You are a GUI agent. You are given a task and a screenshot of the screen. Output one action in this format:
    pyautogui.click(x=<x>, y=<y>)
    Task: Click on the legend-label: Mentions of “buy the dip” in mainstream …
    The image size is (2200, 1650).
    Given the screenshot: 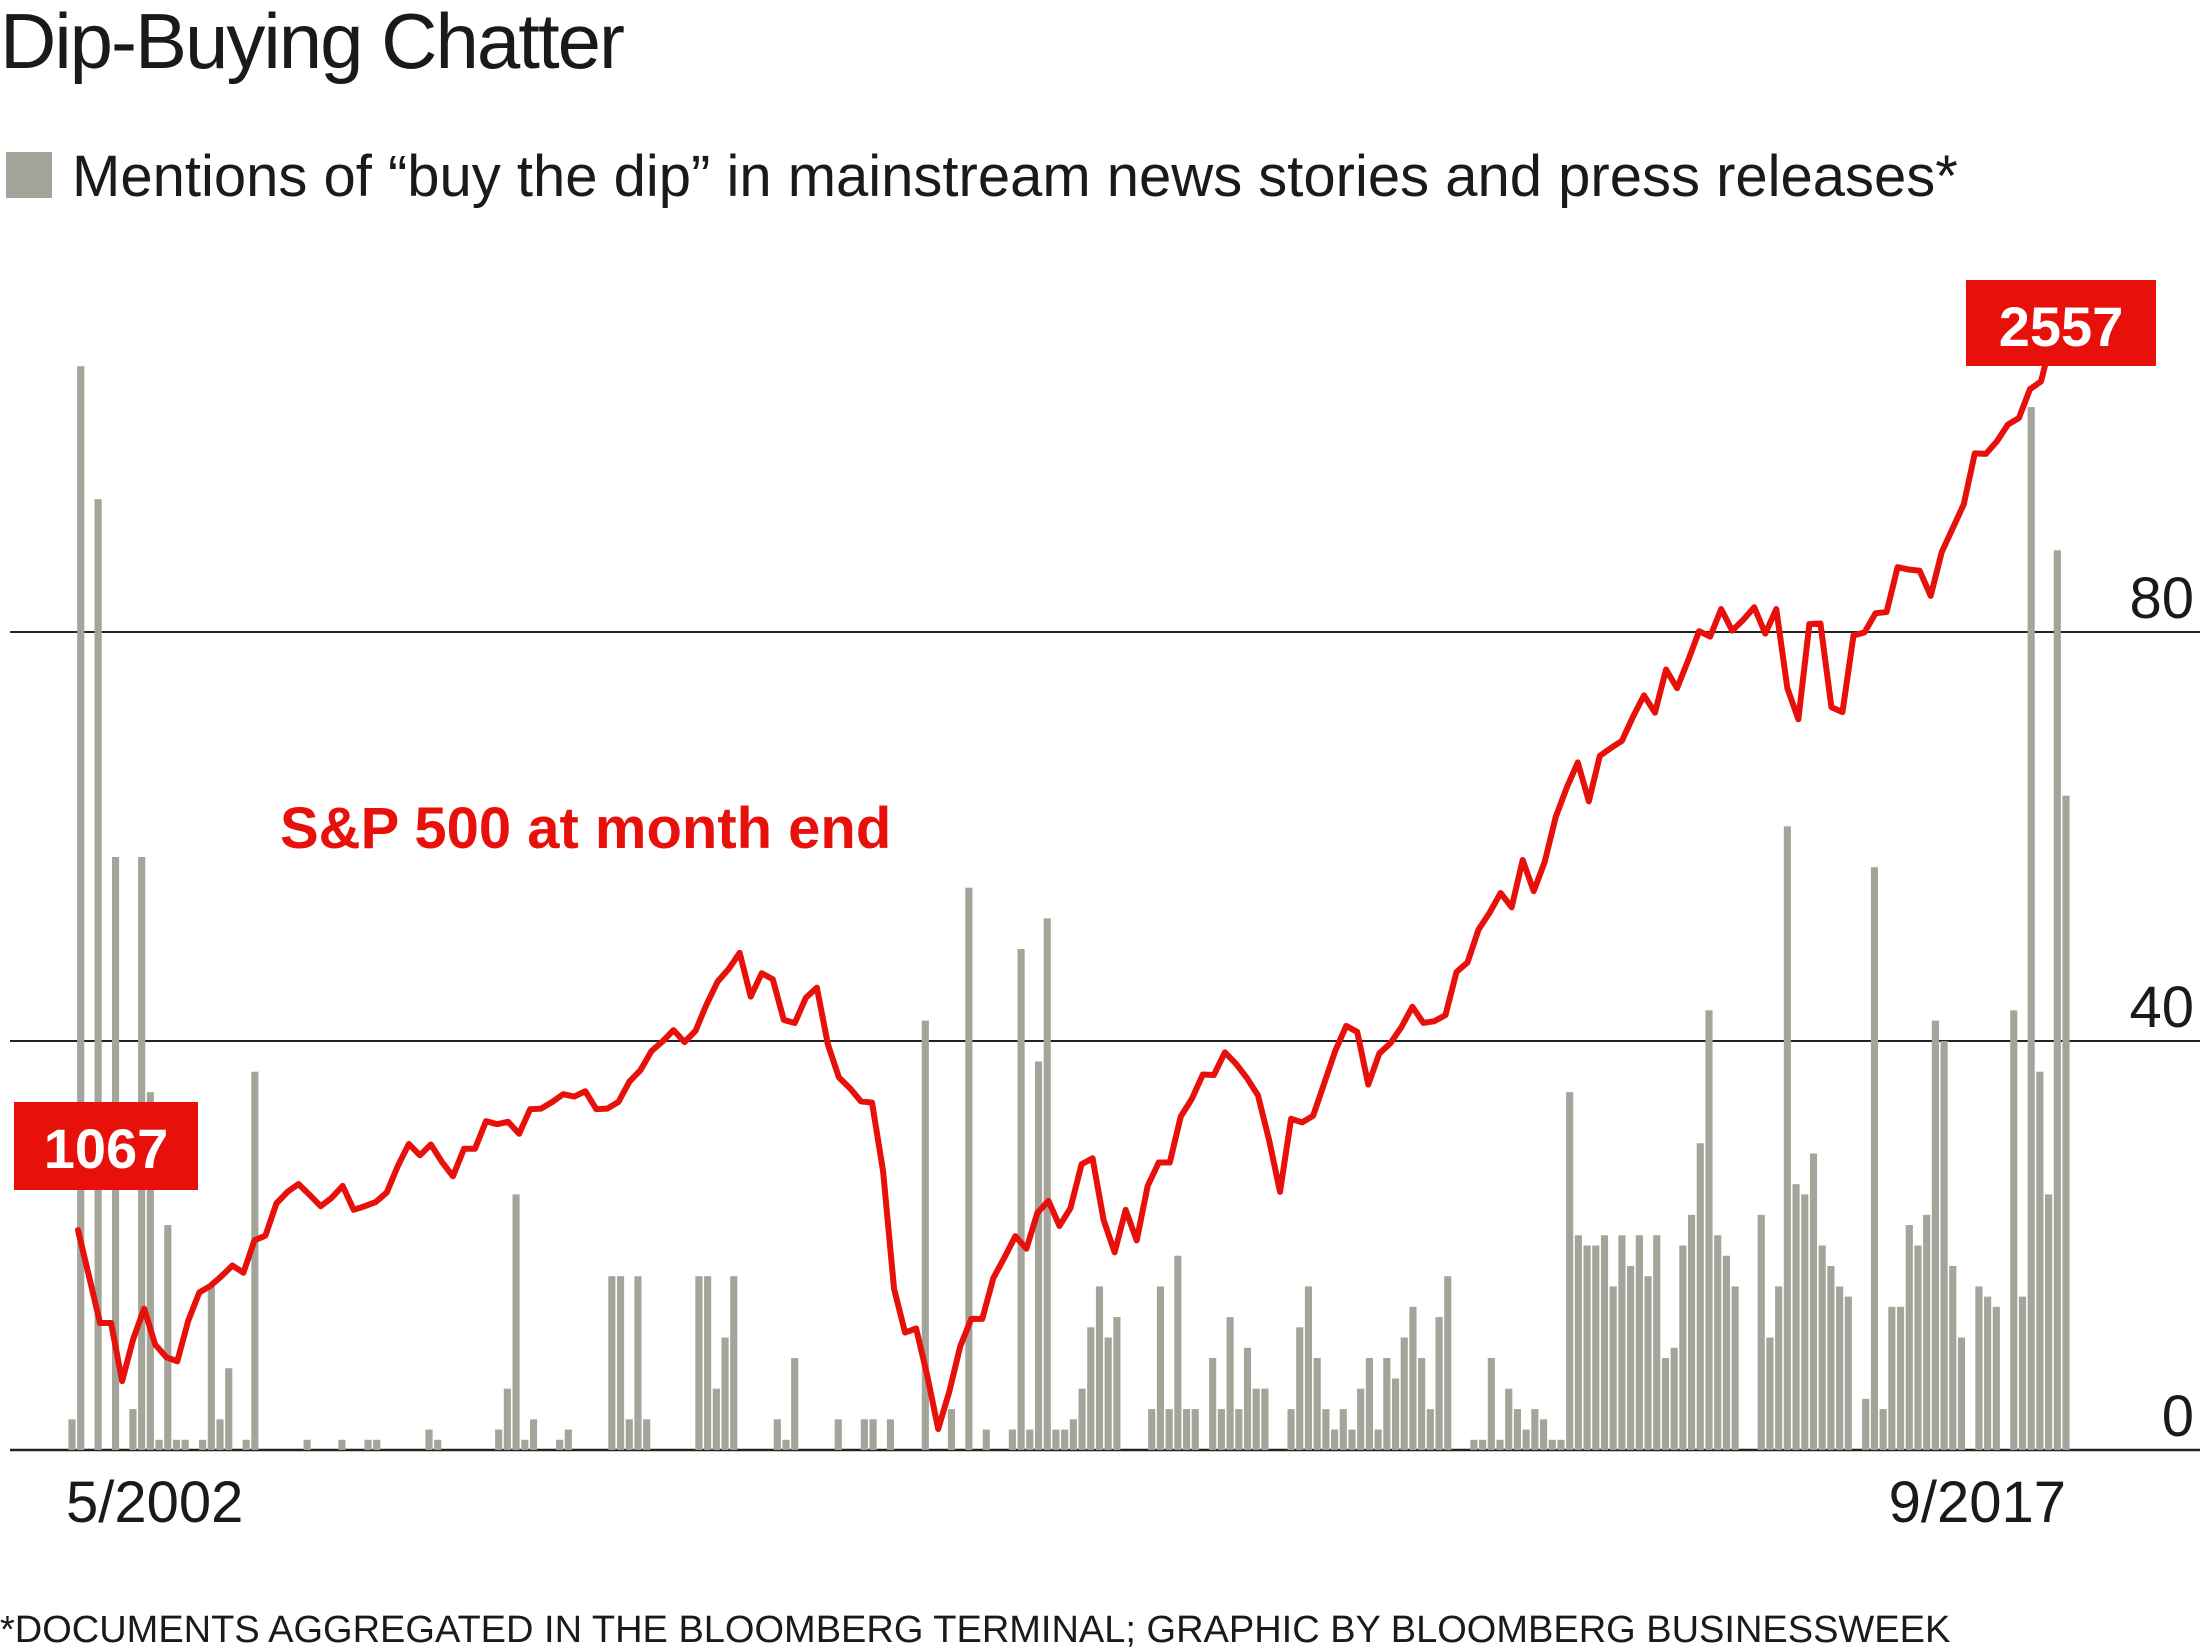 What is the action you would take?
    pyautogui.click(x=1015, y=176)
    